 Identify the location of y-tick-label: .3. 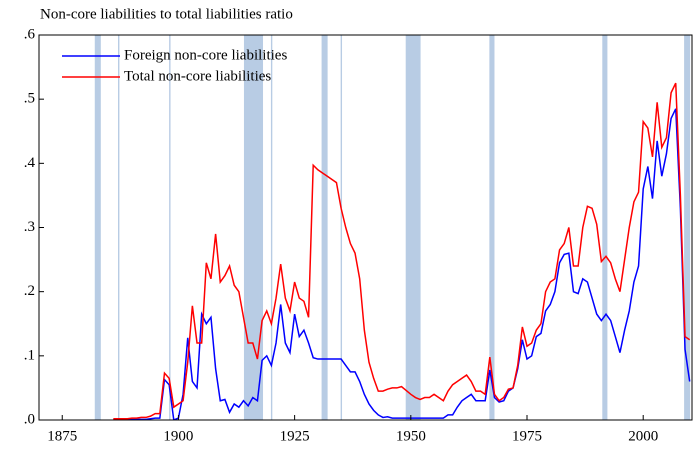
(29, 227).